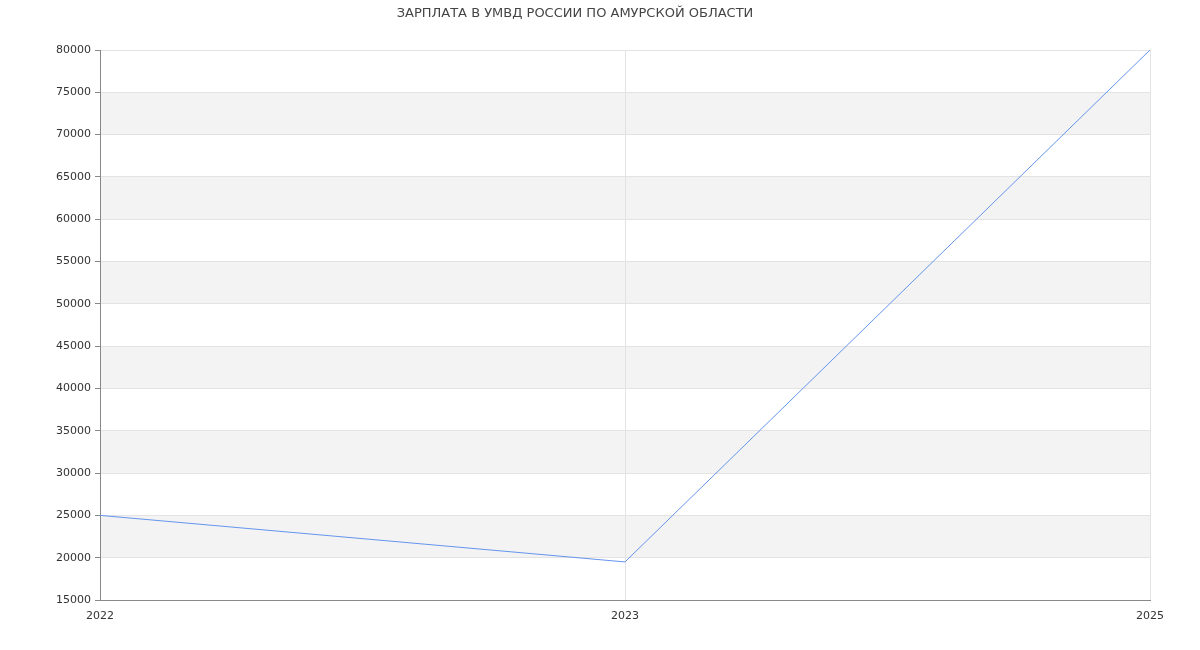 This screenshot has width=1200, height=650. What do you see at coordinates (73, 388) in the screenshot?
I see `y-tick-label: 40000` at bounding box center [73, 388].